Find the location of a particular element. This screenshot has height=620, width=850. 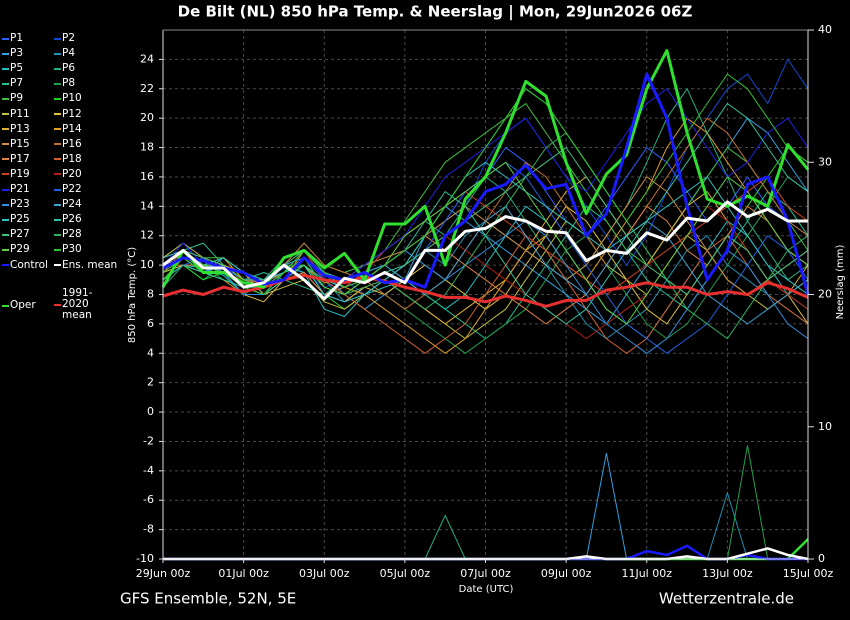

legend-label: P1 is located at coordinates (17, 38).